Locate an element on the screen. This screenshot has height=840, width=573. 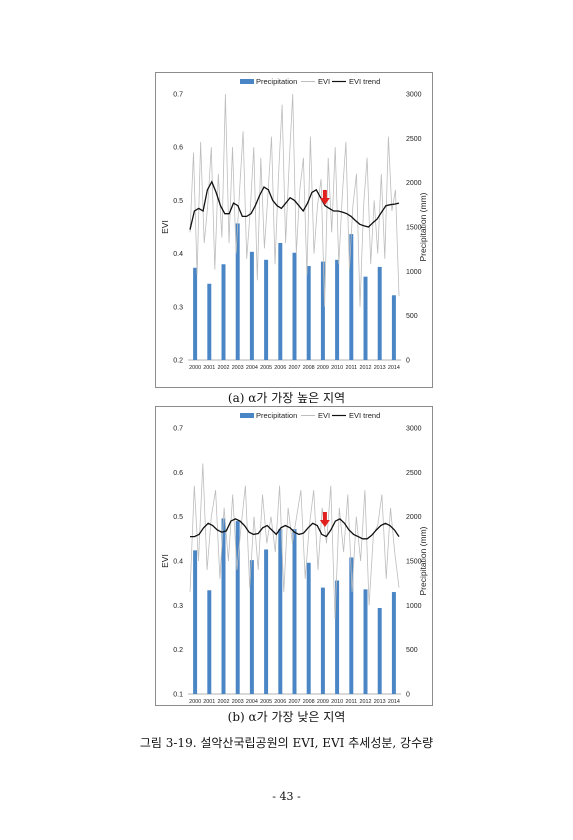
evi-series-line is located at coordinates (294, 200).